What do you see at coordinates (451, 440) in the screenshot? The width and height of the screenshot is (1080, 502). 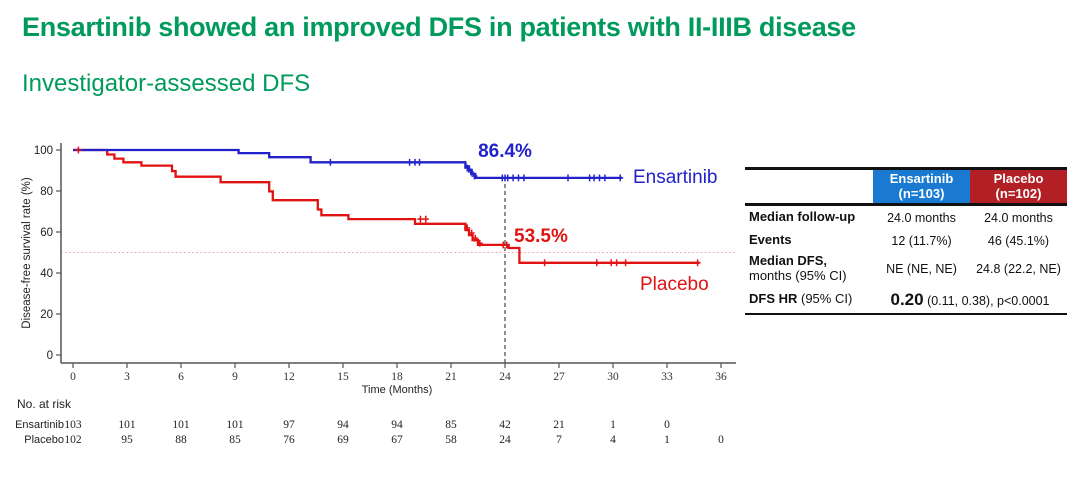 I see `svg-text: 58` at bounding box center [451, 440].